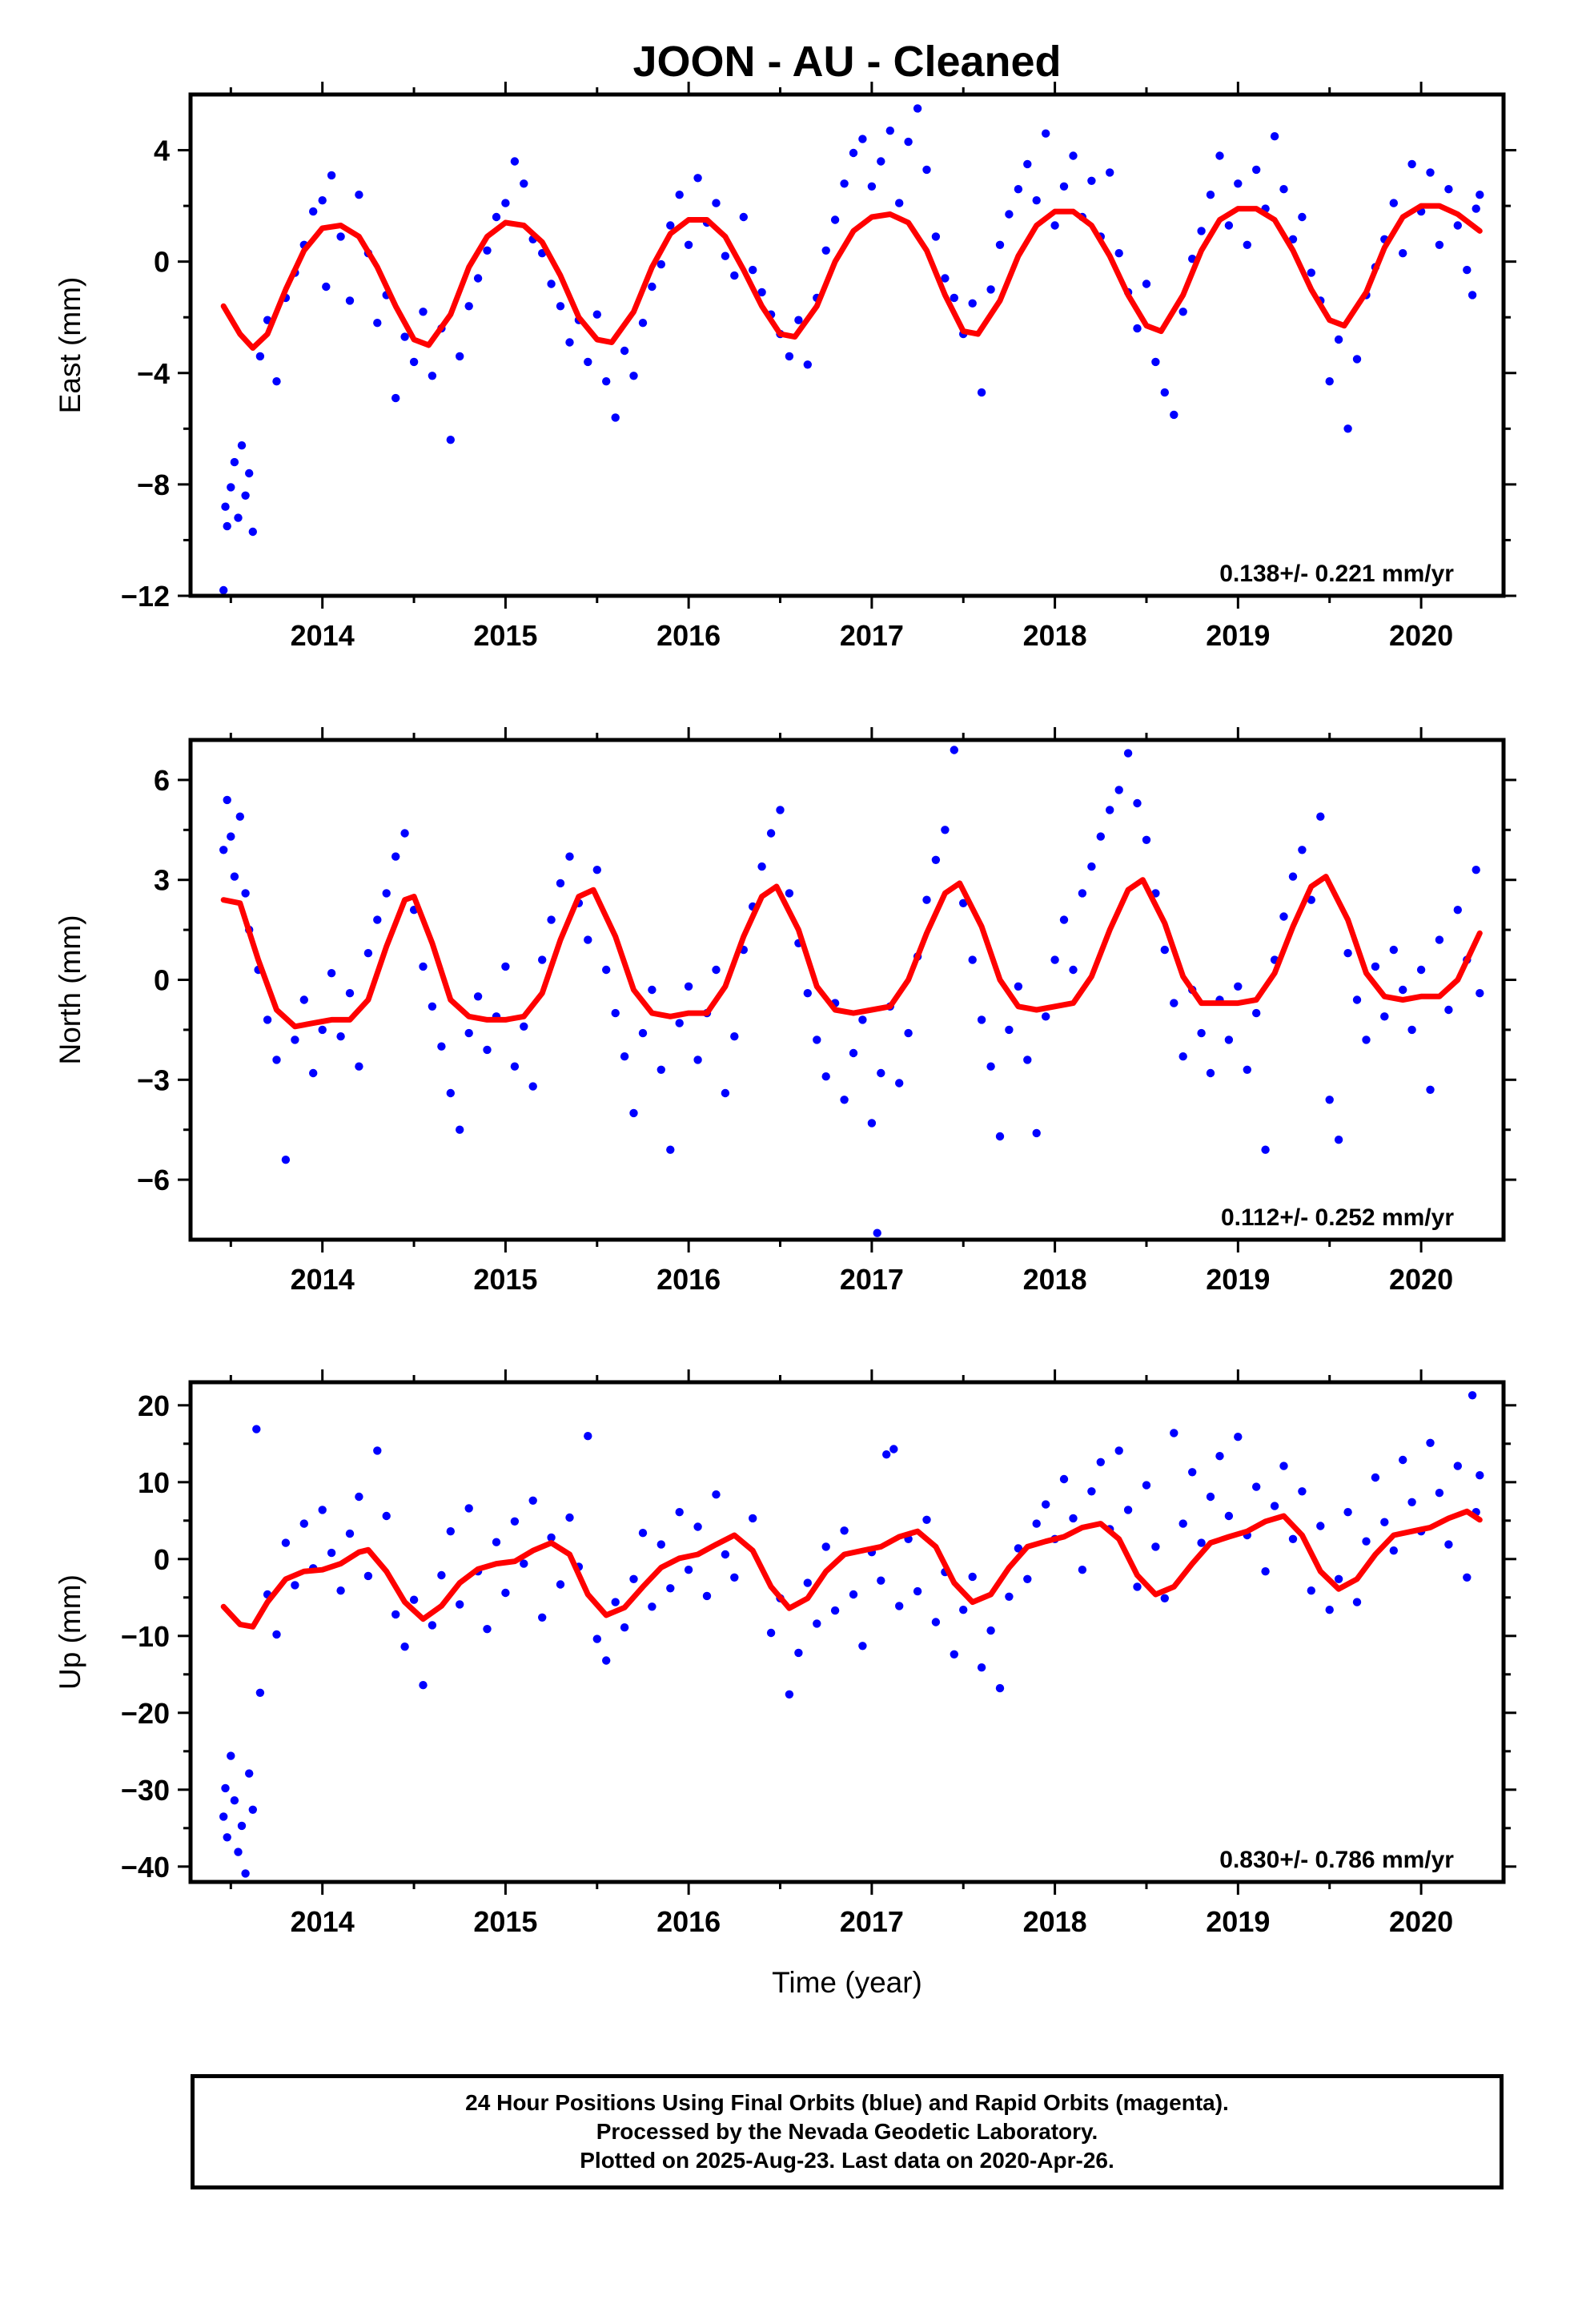 This screenshot has height=2324, width=1582. Describe the element at coordinates (1421, 1921) in the screenshot. I see `up-x-tick-label: 2020` at that location.